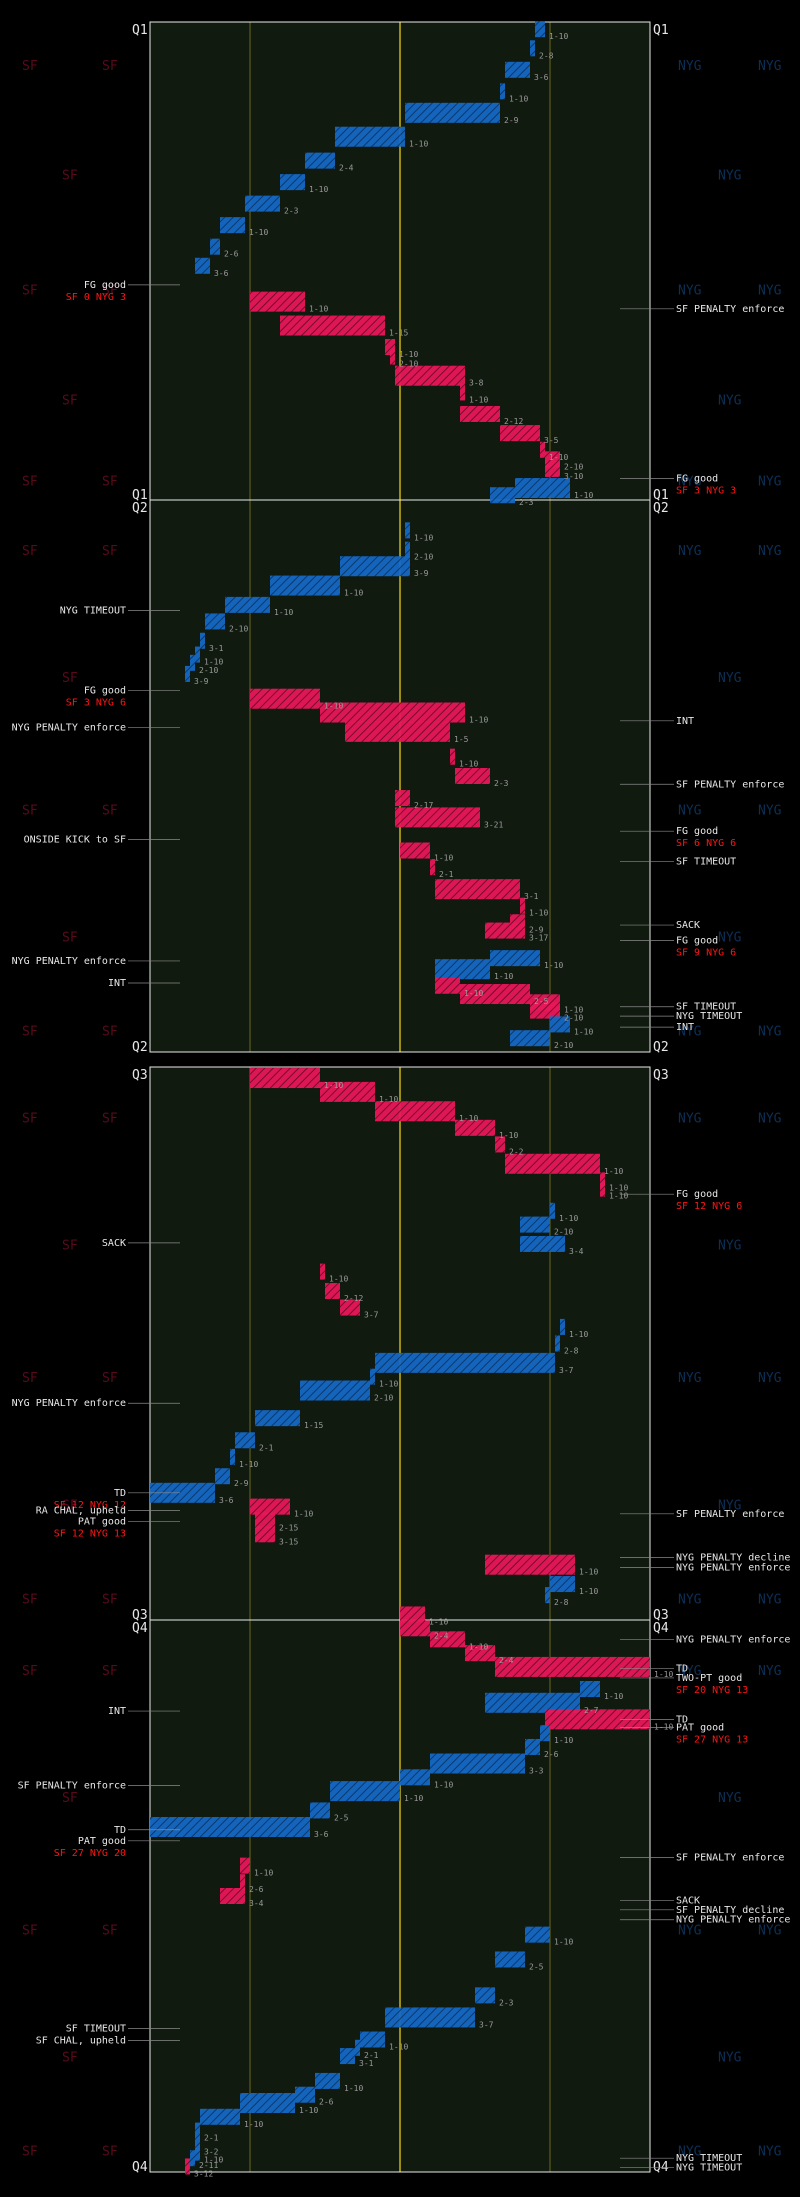 The width and height of the screenshot is (800, 2197). What do you see at coordinates (96, 2028) in the screenshot?
I see `event-annotation: SF TIMEOUT` at bounding box center [96, 2028].